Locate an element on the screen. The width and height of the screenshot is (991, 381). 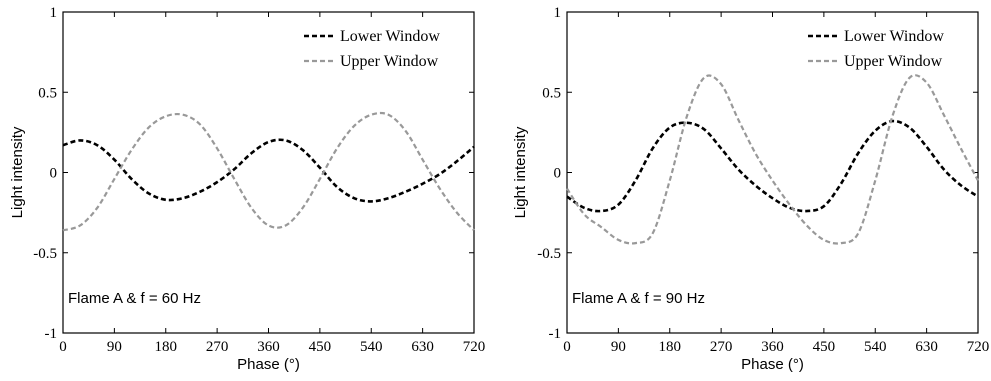
chart-annotation: Flame A & f = 60 Hz is located at coordinates (134, 298).